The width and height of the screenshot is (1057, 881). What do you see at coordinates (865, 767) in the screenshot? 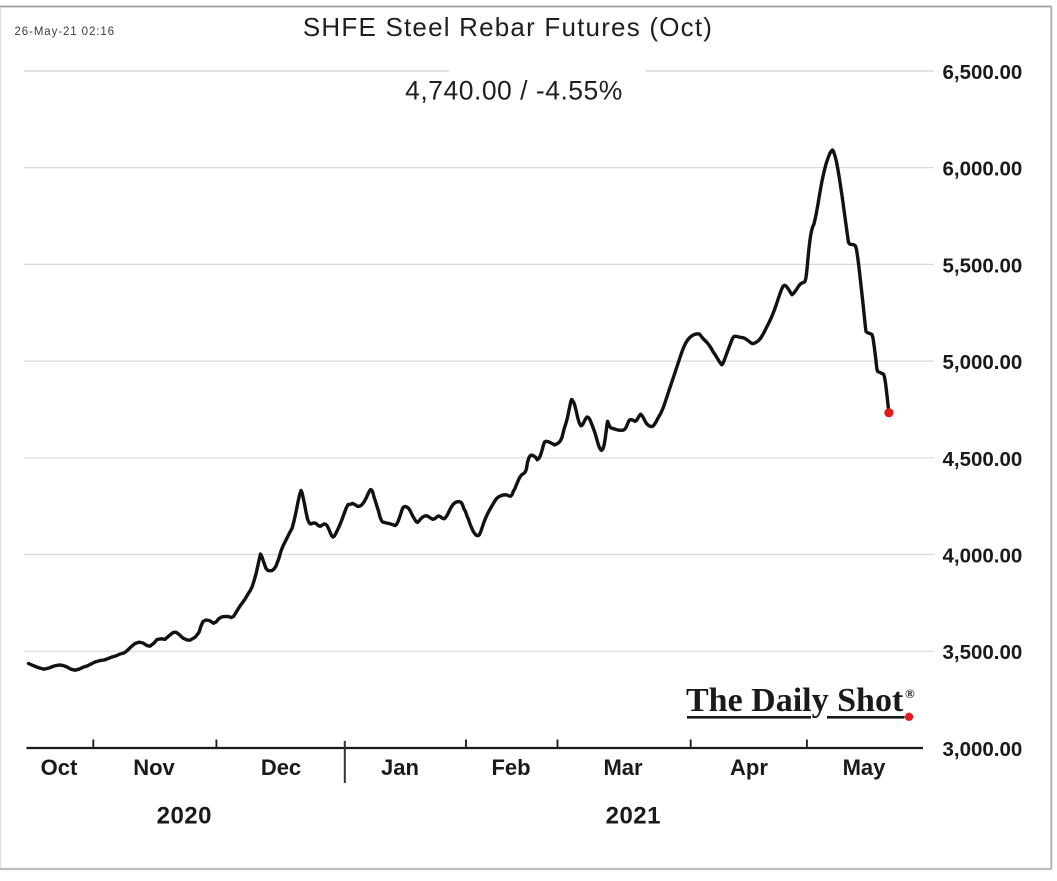
I see `svg-text: May` at bounding box center [865, 767].